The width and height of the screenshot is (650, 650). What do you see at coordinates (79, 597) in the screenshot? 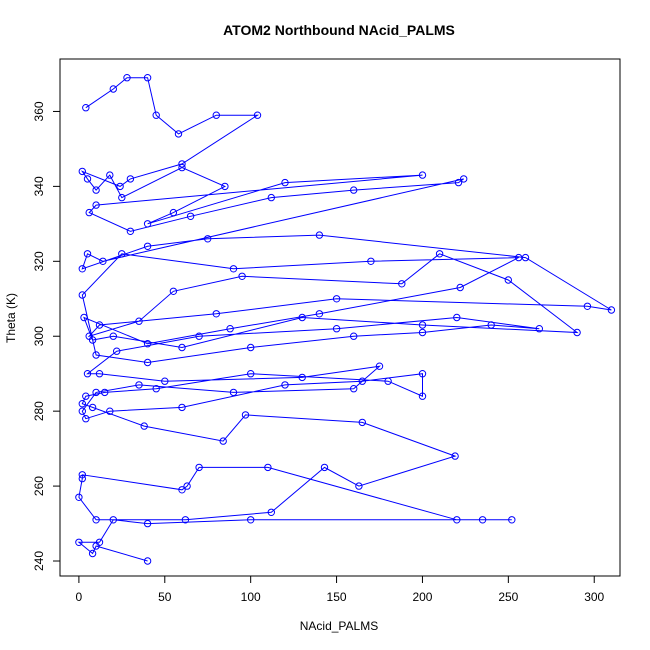
I see `x-tick-label: 0` at bounding box center [79, 597].